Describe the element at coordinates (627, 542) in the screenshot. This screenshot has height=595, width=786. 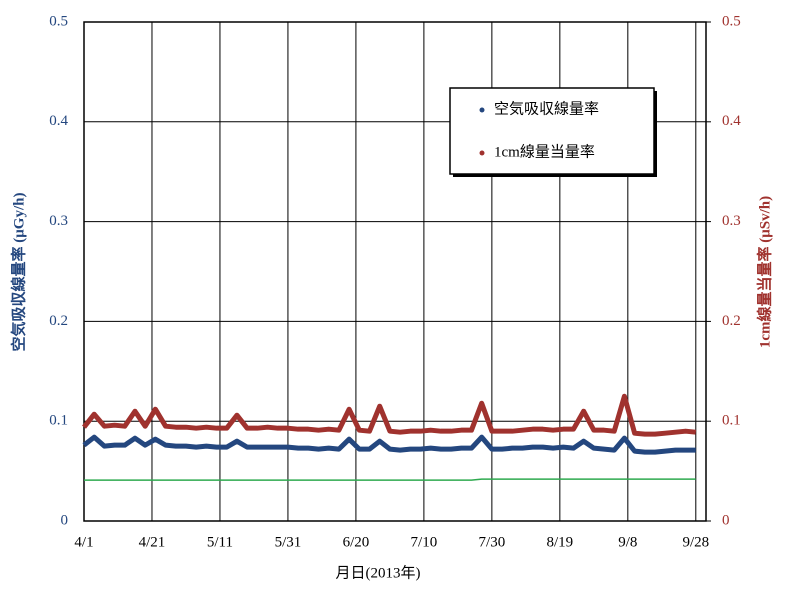
I see `x-tick-label: 9/8` at that location.